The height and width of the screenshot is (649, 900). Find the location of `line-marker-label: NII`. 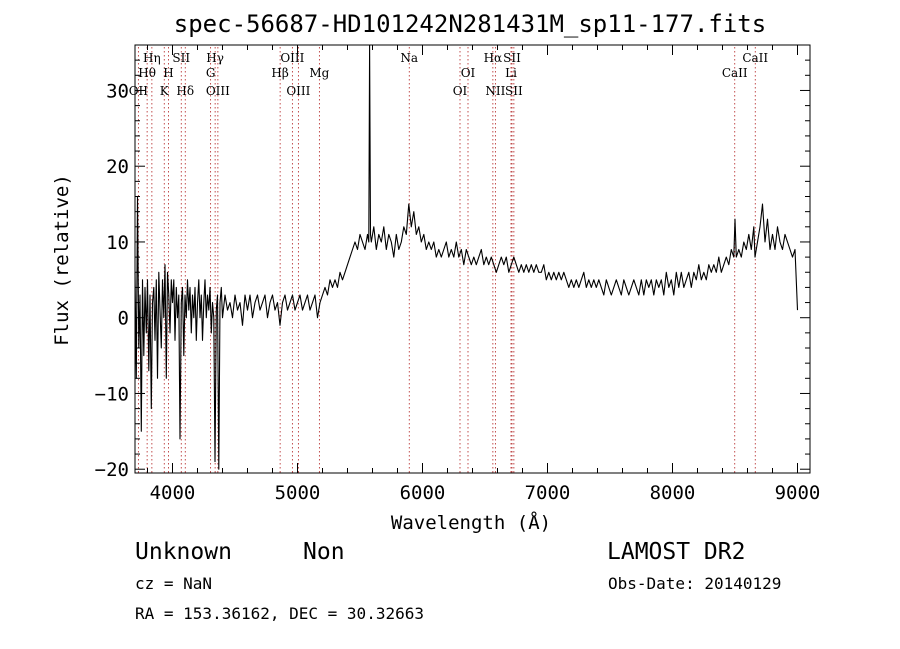

line-marker-label: NII is located at coordinates (495, 91).